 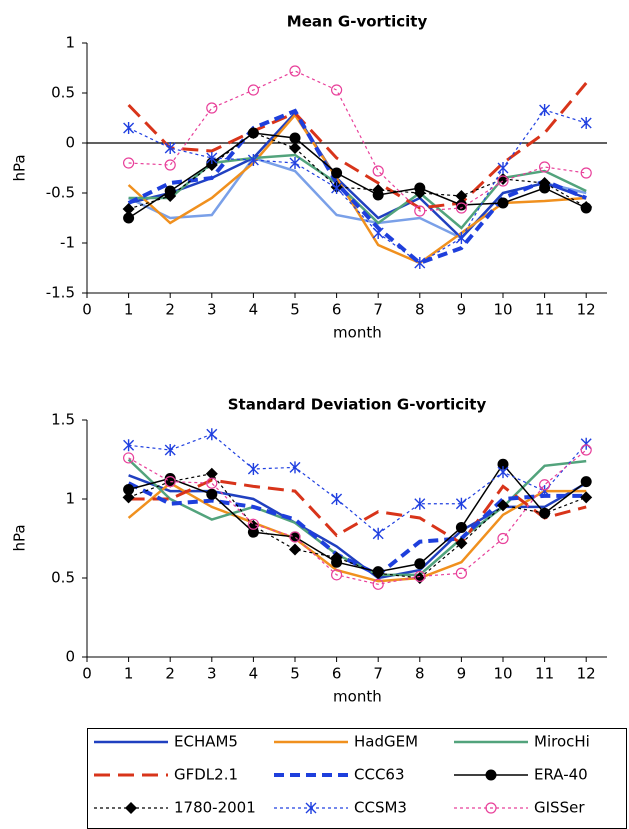 I want to click on x-tick-label: 9, so click(x=462, y=674).